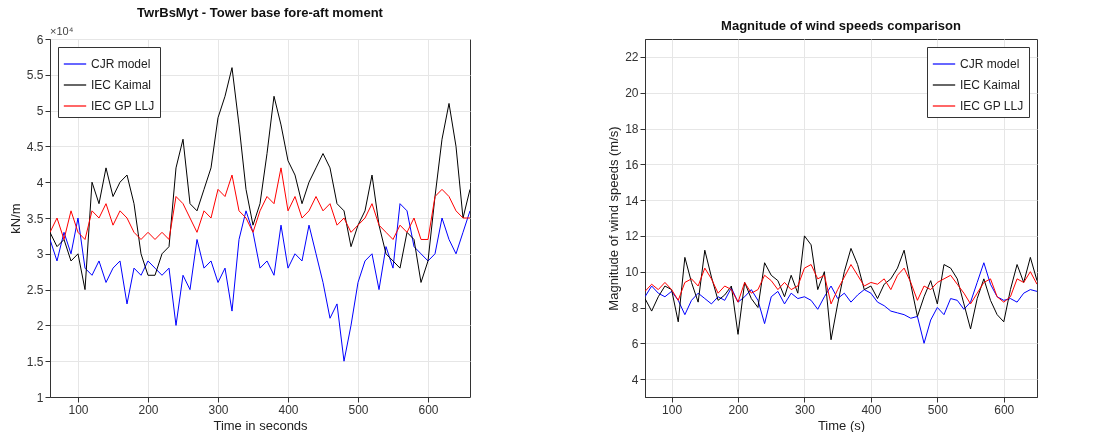  Describe the element at coordinates (40, 254) in the screenshot. I see `y-tick-label: 3` at that location.